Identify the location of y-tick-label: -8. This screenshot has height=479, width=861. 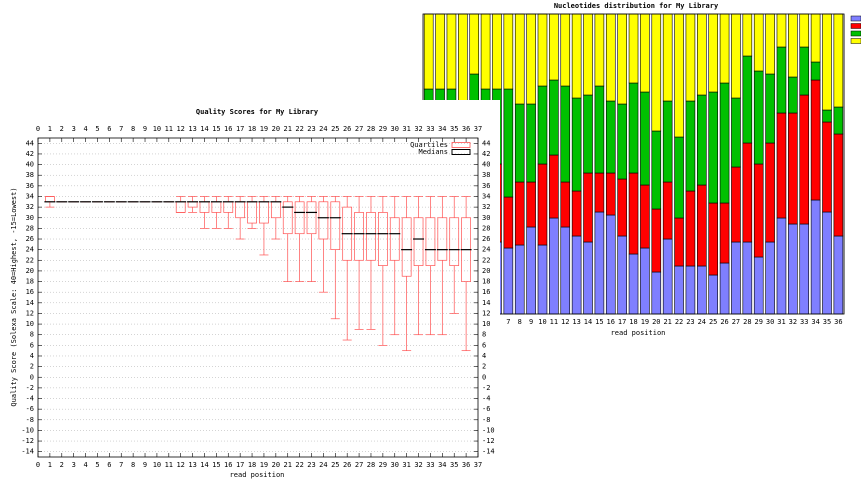
(486, 420).